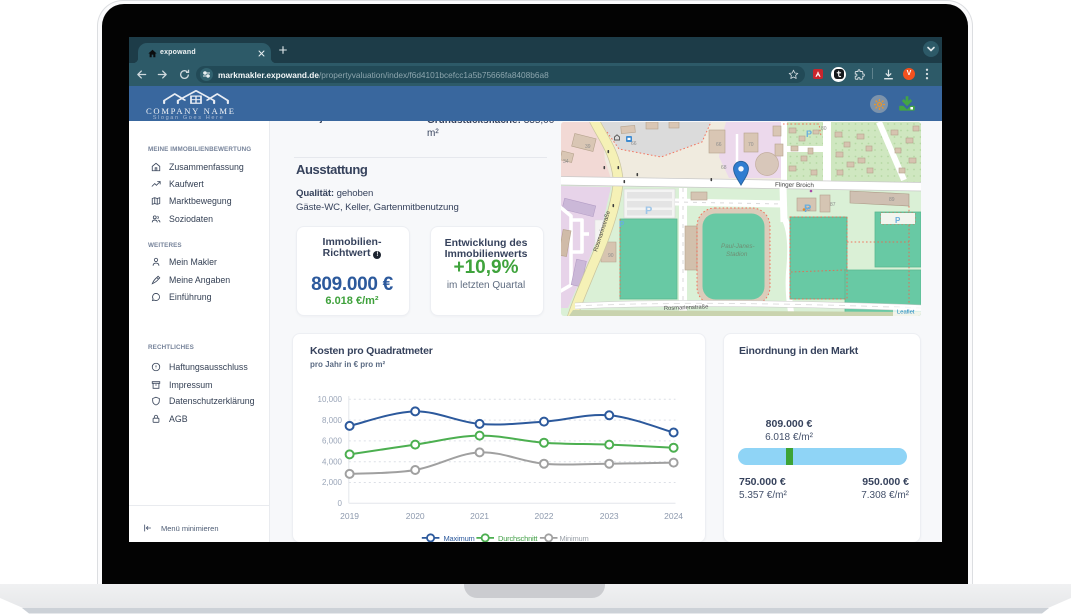 The height and width of the screenshot is (615, 1071). What do you see at coordinates (737, 254) in the screenshot?
I see `svg-text: Stadion` at bounding box center [737, 254].